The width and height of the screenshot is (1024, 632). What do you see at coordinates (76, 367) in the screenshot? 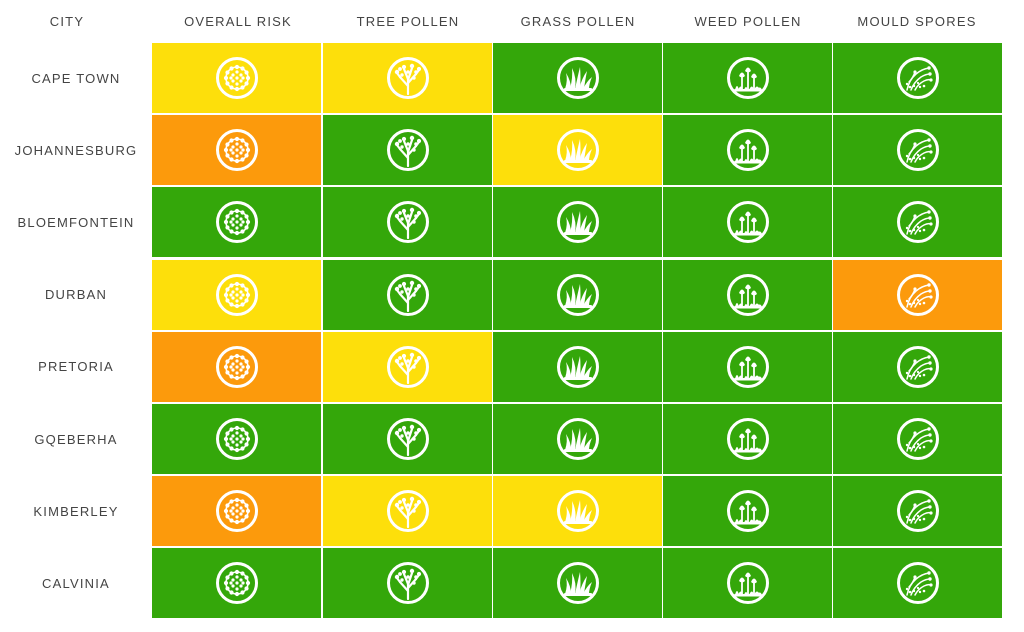
I see `city-label: PRETORIA` at bounding box center [76, 367].